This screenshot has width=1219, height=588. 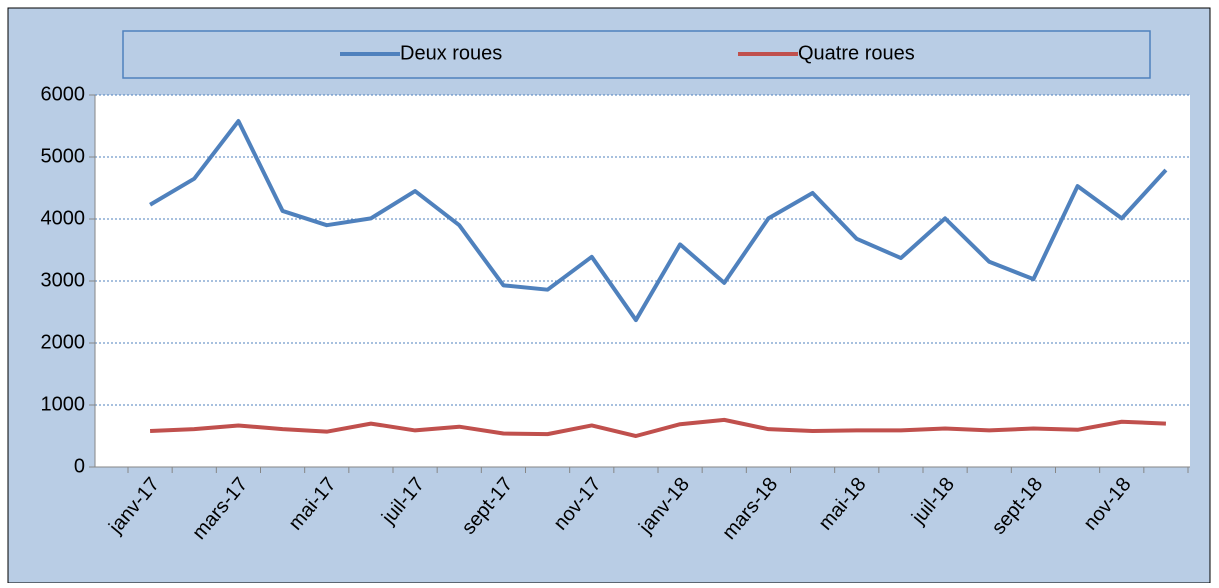 What do you see at coordinates (856, 53) in the screenshot?
I see `legend-label: Quatre roues` at bounding box center [856, 53].